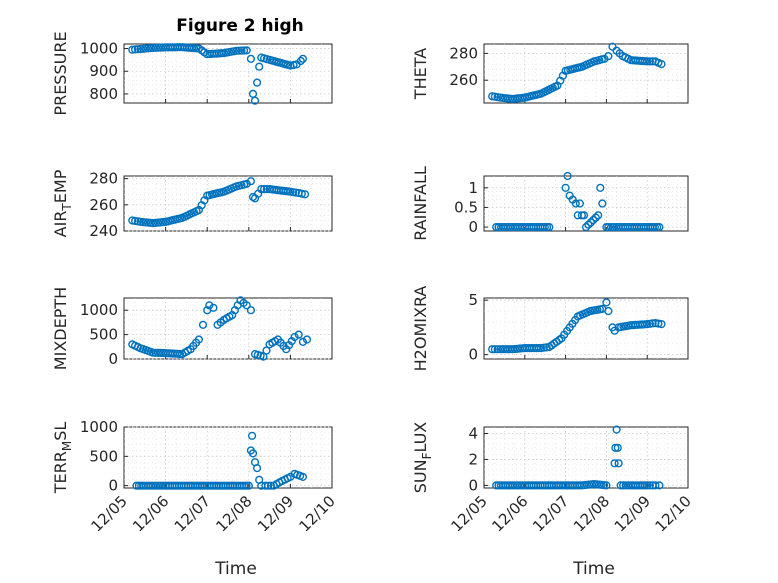  Describe the element at coordinates (550, 73) in the screenshot. I see `panel-theta: 260 280 THETA` at that location.